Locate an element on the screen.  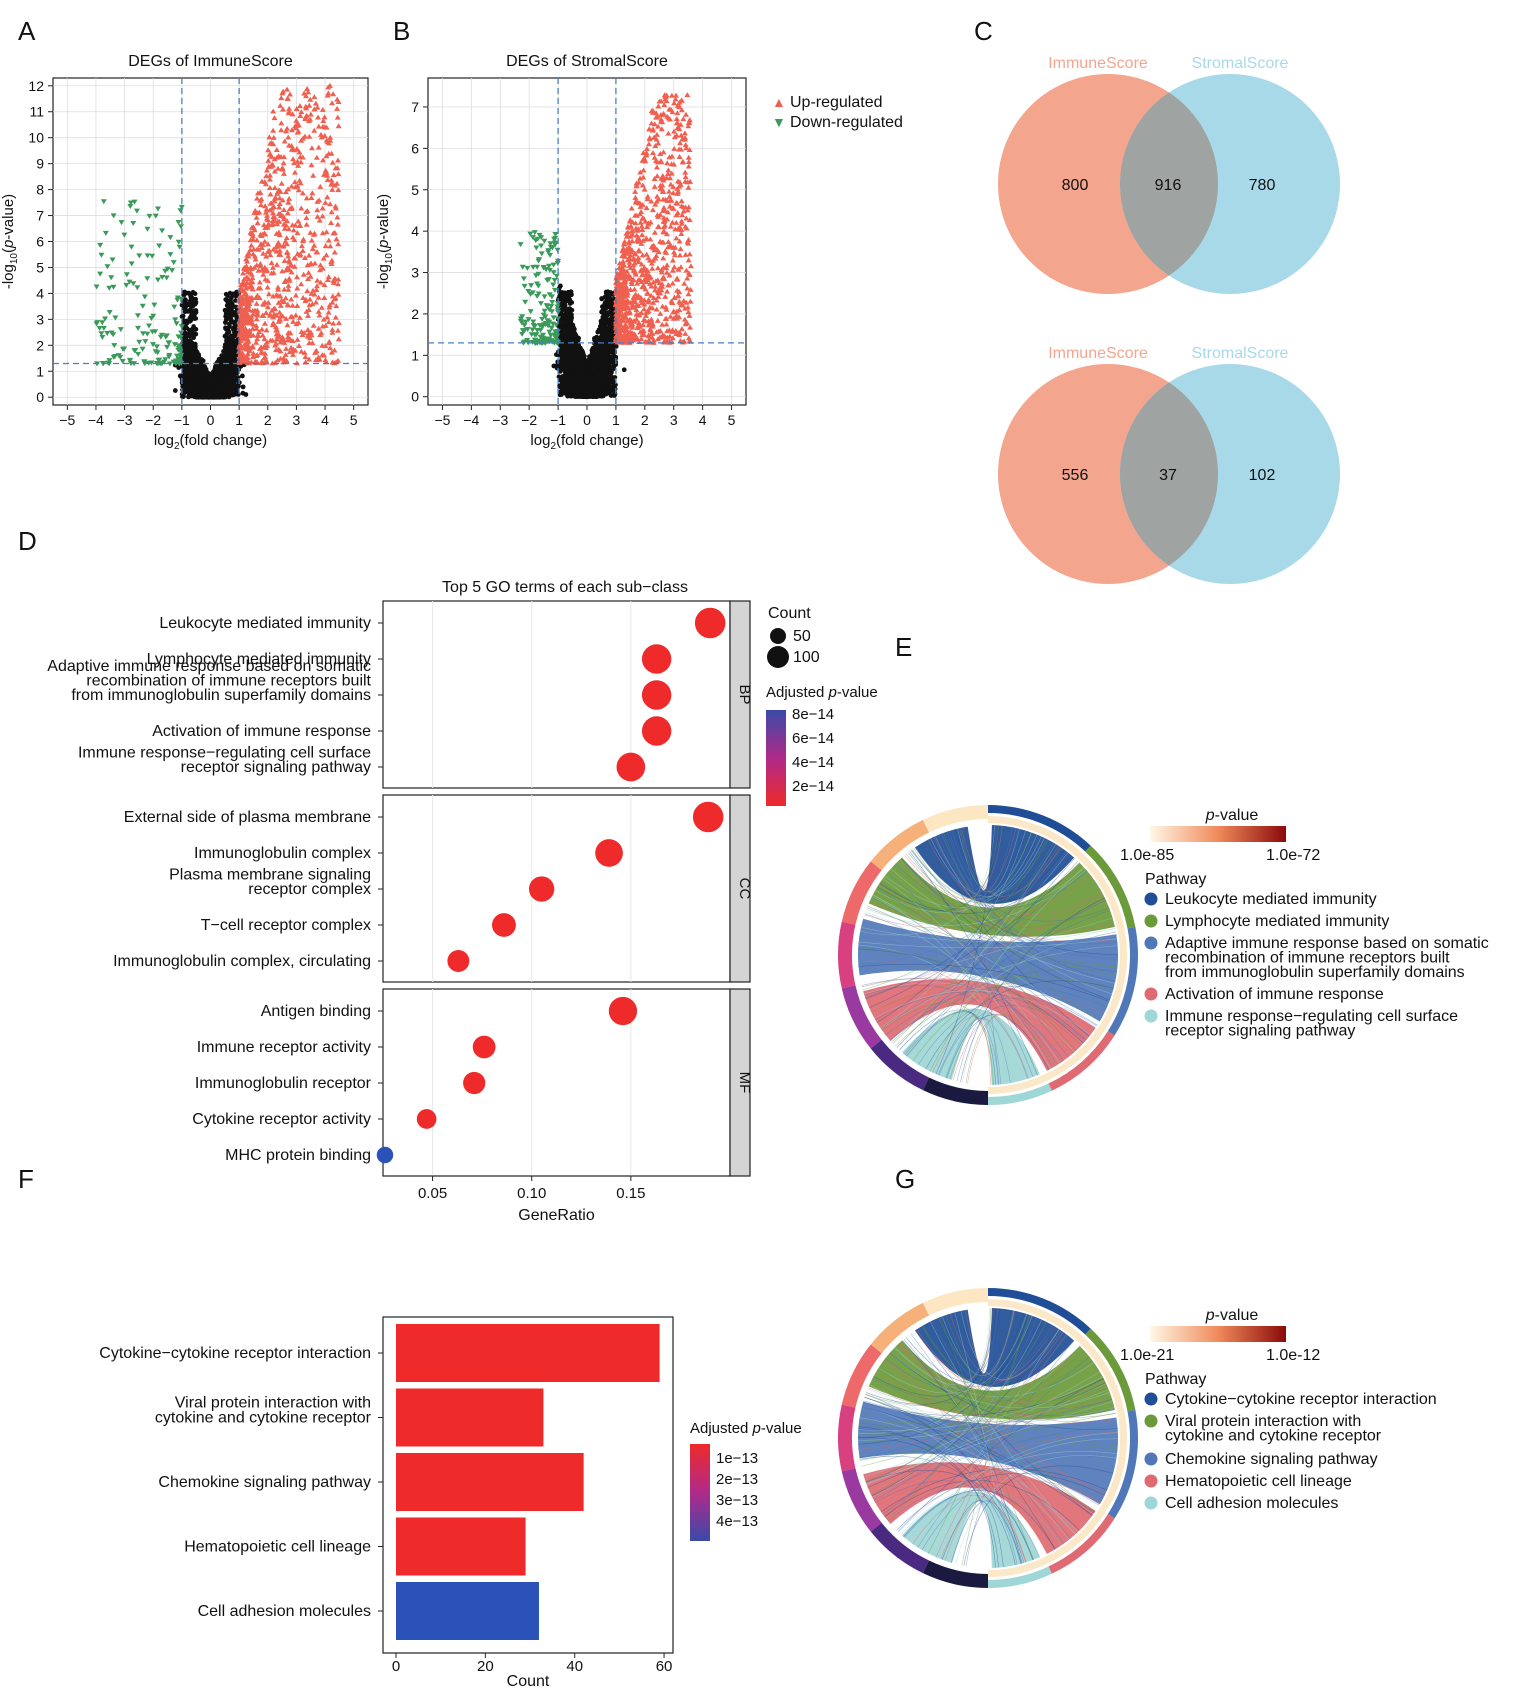
y-tick-label: 2 is located at coordinates (415, 314).